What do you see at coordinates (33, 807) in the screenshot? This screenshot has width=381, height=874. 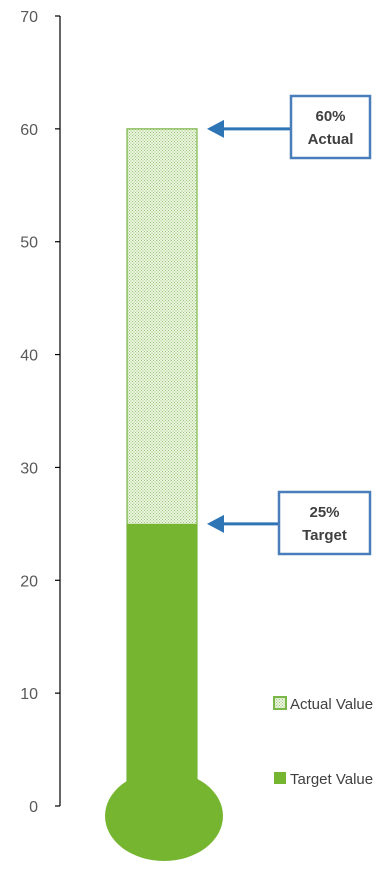 I see `y-tick-label: 0` at bounding box center [33, 807].